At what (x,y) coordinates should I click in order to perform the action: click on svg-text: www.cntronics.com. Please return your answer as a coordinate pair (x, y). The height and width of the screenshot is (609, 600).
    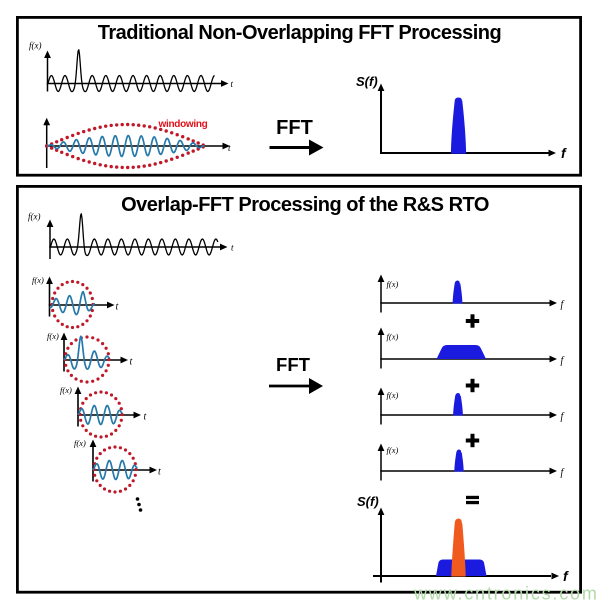
    Looking at the image, I should click on (506, 594).